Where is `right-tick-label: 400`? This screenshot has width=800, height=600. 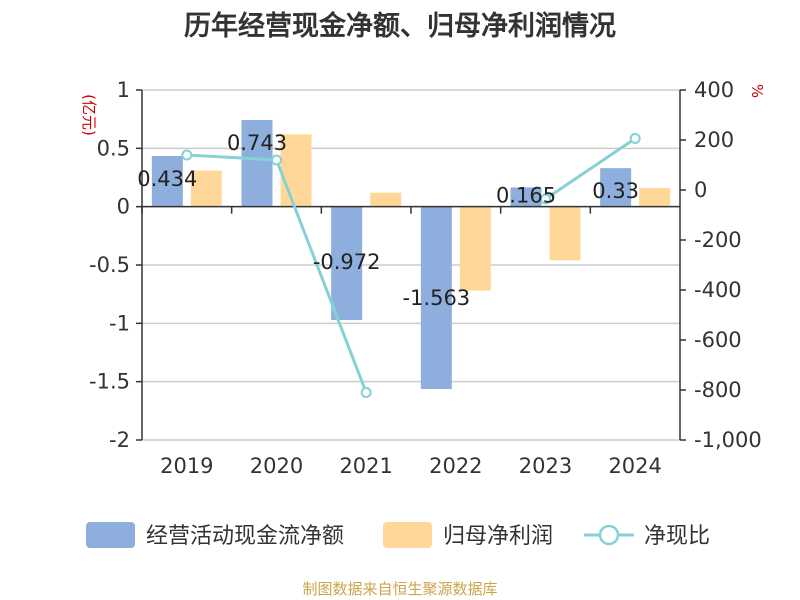 right-tick-label: 400 is located at coordinates (714, 90).